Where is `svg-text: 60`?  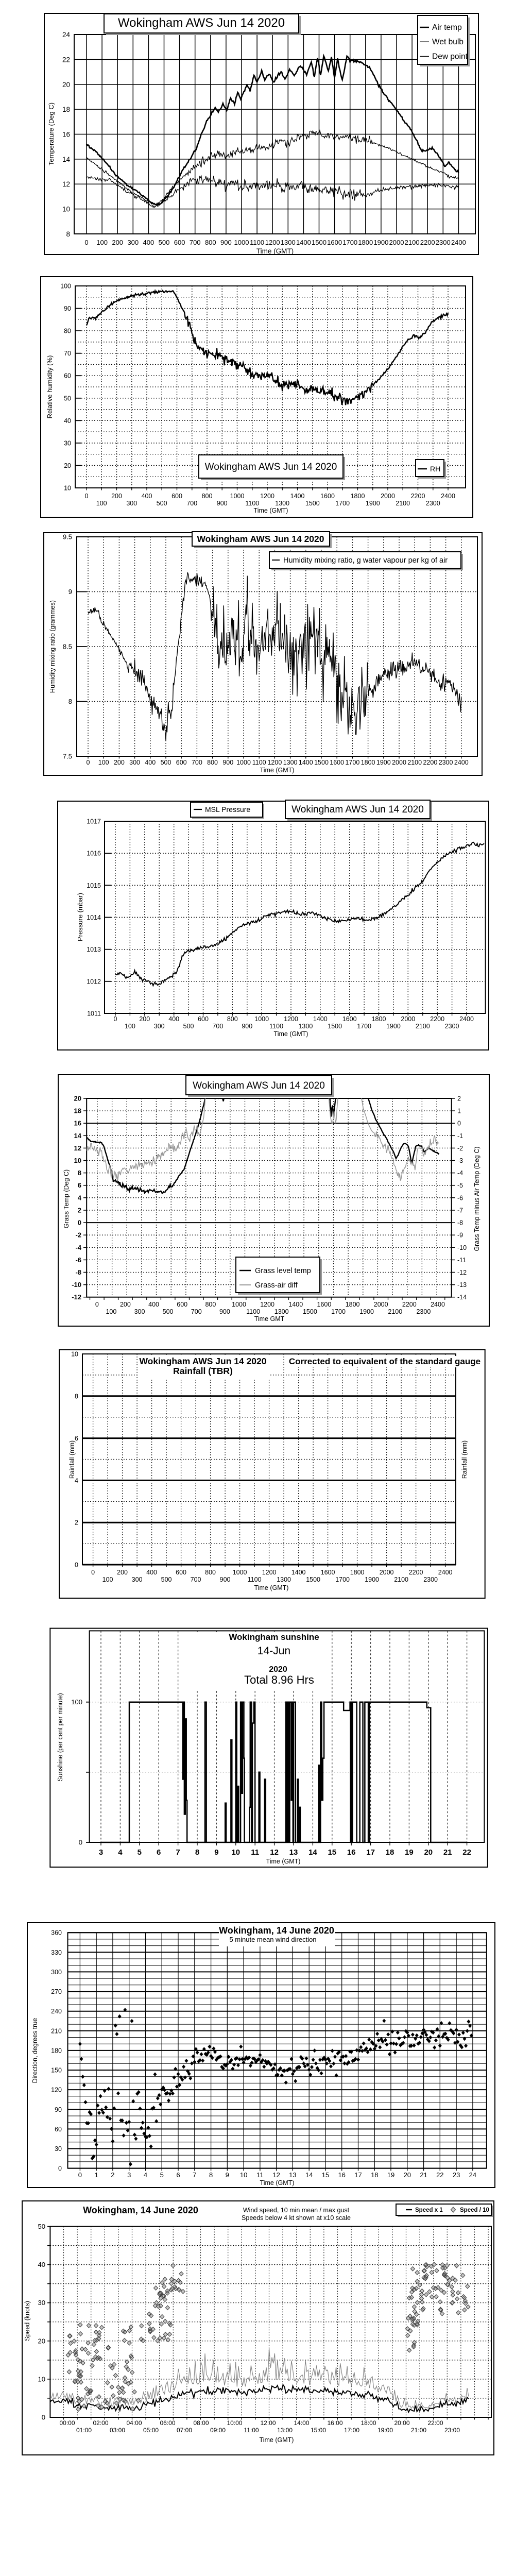 svg-text: 60 is located at coordinates (68, 376).